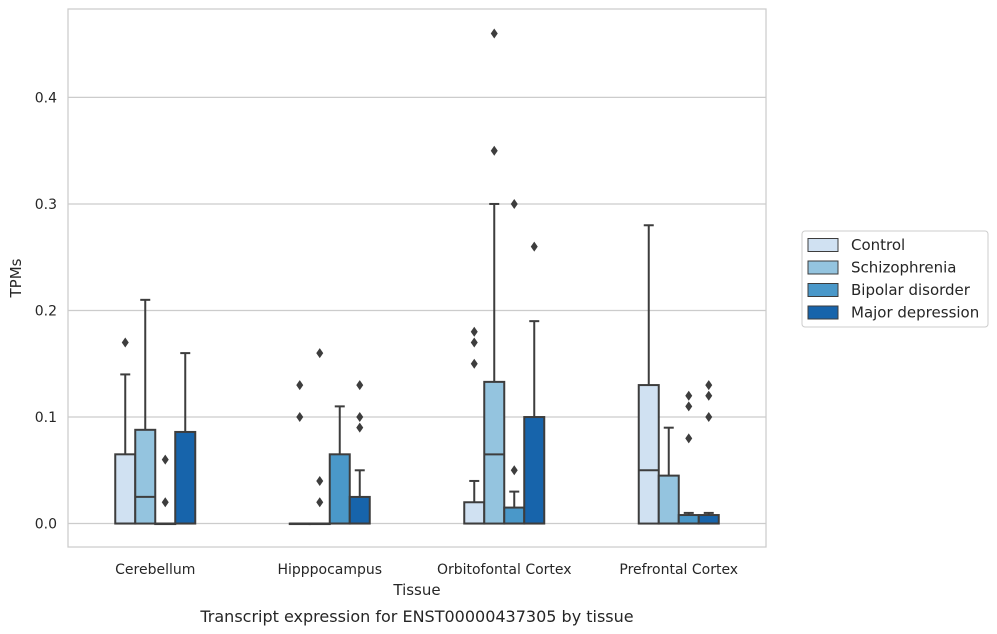 The height and width of the screenshot is (634, 997). I want to click on x-axis-label: Tissue, so click(416, 590).